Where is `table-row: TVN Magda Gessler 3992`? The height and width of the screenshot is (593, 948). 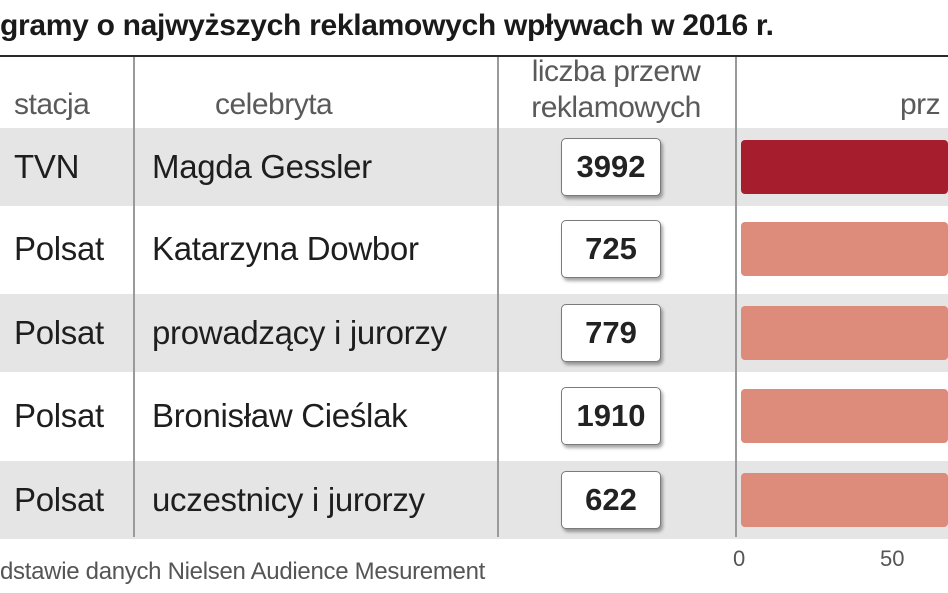 table-row: TVN Magda Gessler 3992 is located at coordinates (474, 167).